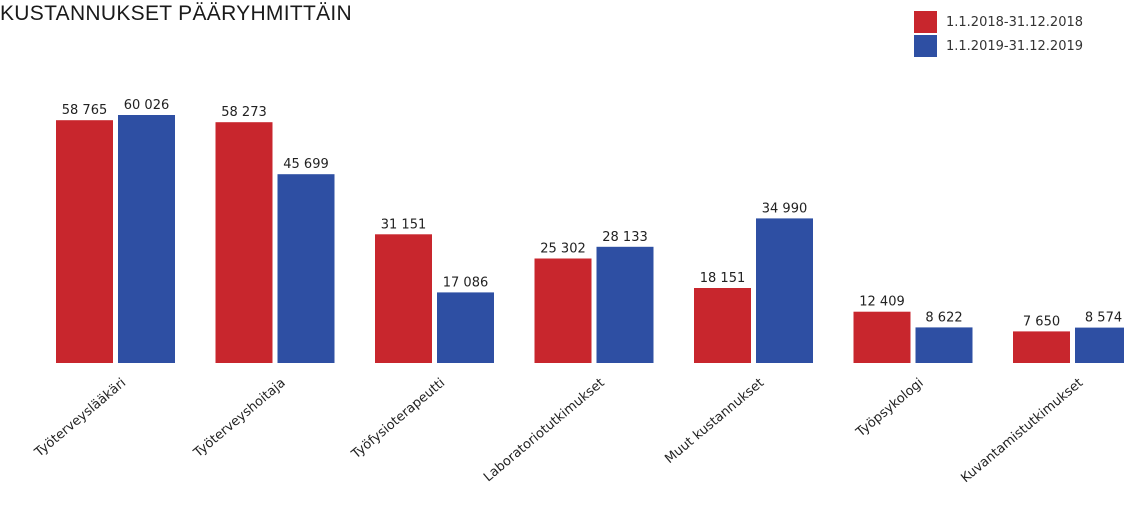 Image resolution: width=1124 pixels, height=517 pixels. I want to click on legend-item-2019: 1.1.2019-31.12.2019, so click(999, 46).